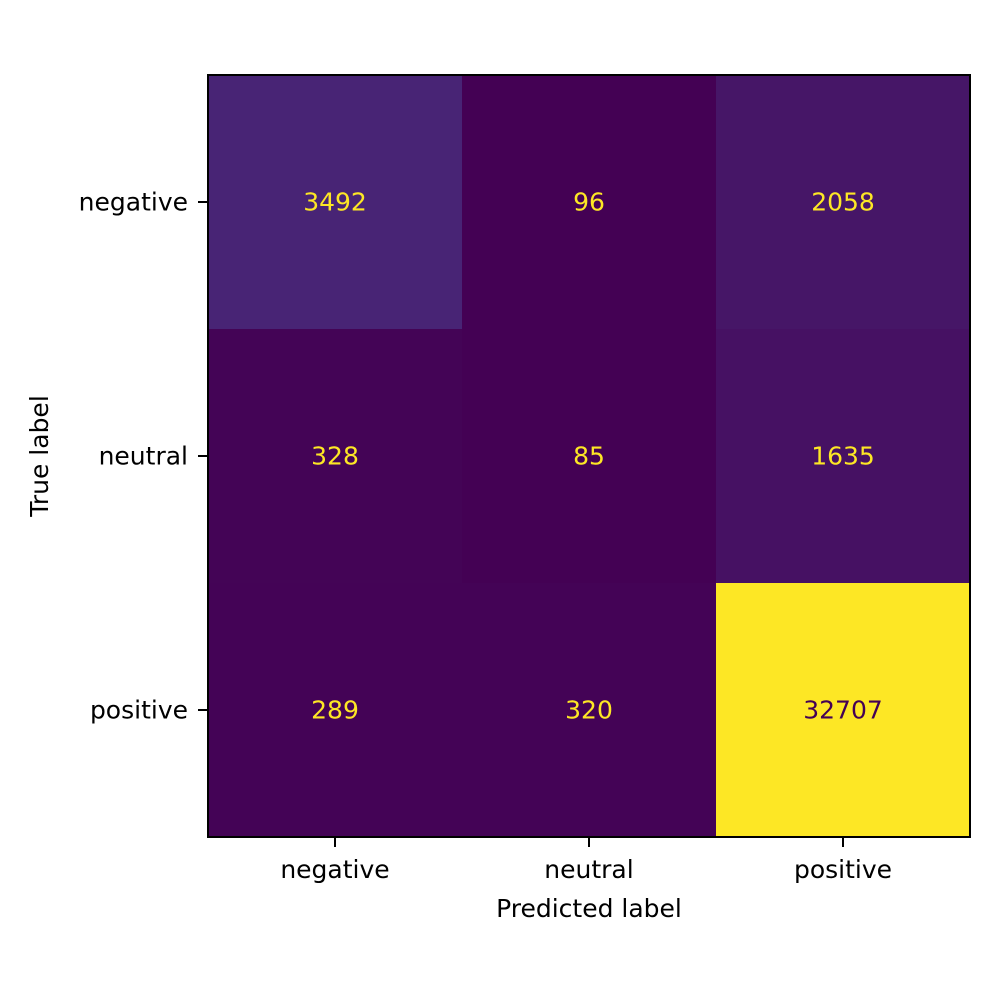  What do you see at coordinates (843, 869) in the screenshot?
I see `x-tick-label: positive` at bounding box center [843, 869].